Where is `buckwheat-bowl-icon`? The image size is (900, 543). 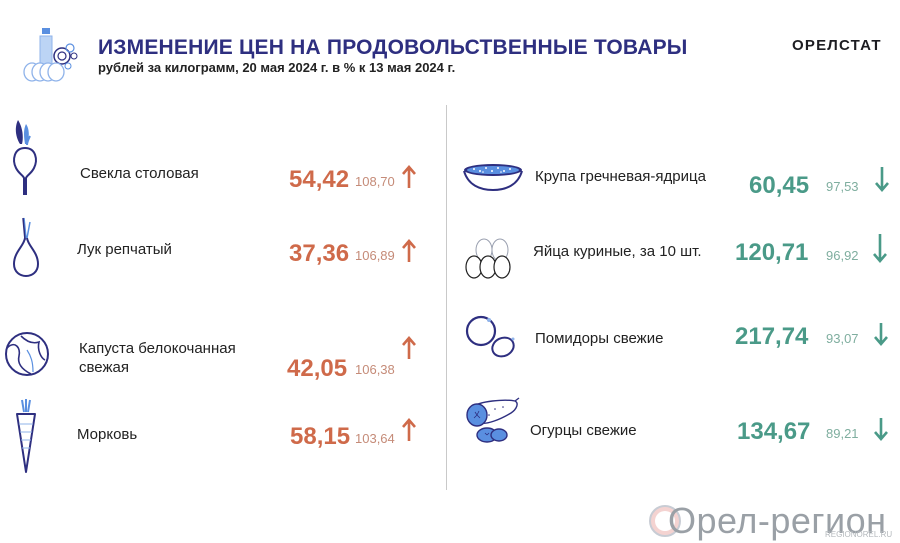 buckwheat-bowl-icon is located at coordinates (493, 180).